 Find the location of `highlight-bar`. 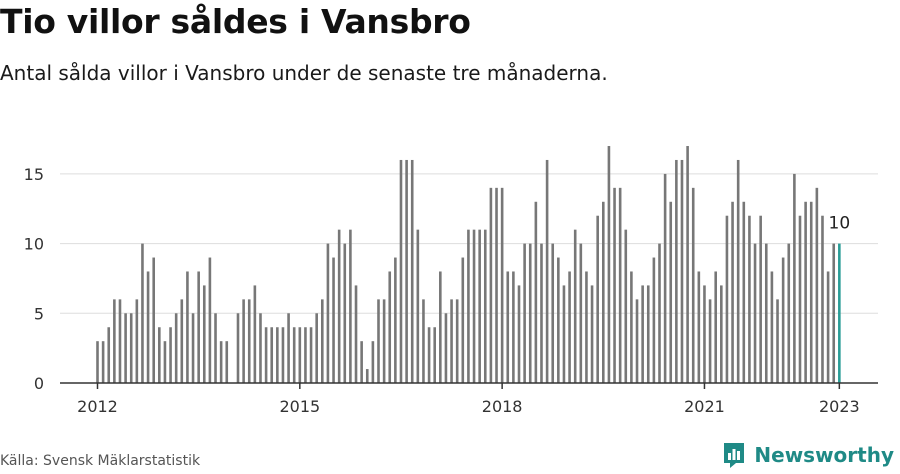

highlight-bar is located at coordinates (839, 313).